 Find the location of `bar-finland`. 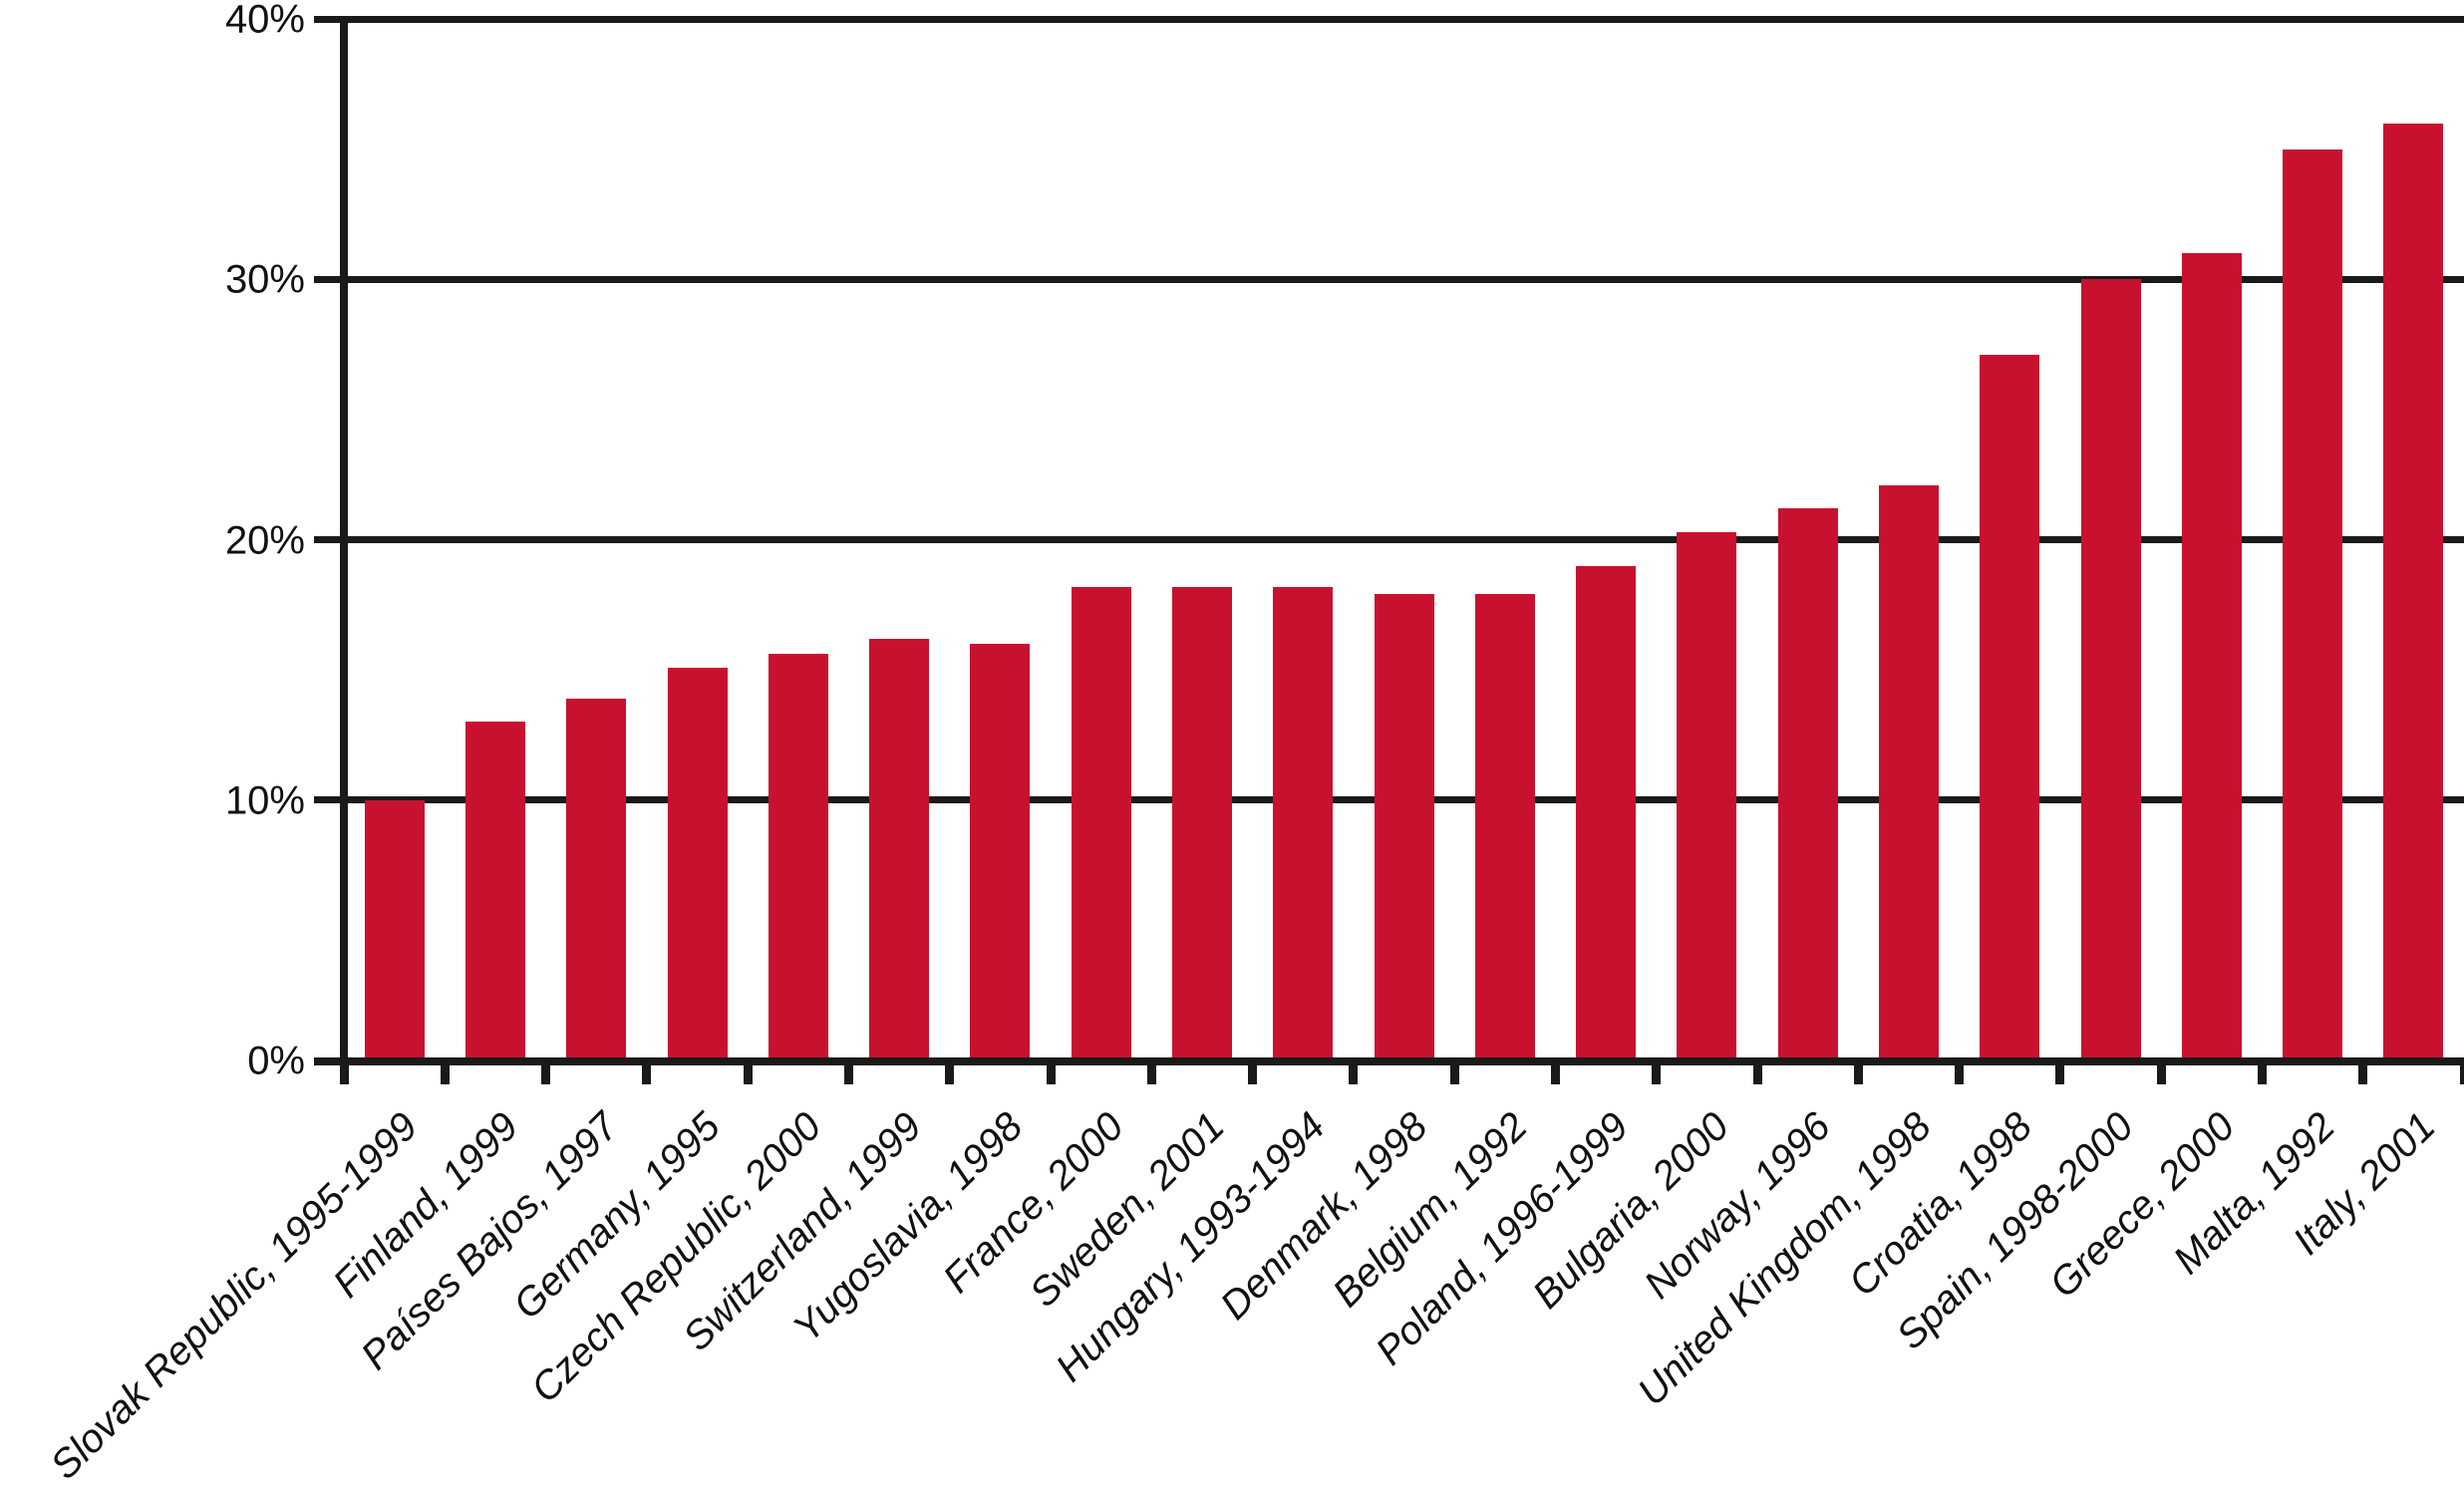

bar-finland is located at coordinates (495, 892).